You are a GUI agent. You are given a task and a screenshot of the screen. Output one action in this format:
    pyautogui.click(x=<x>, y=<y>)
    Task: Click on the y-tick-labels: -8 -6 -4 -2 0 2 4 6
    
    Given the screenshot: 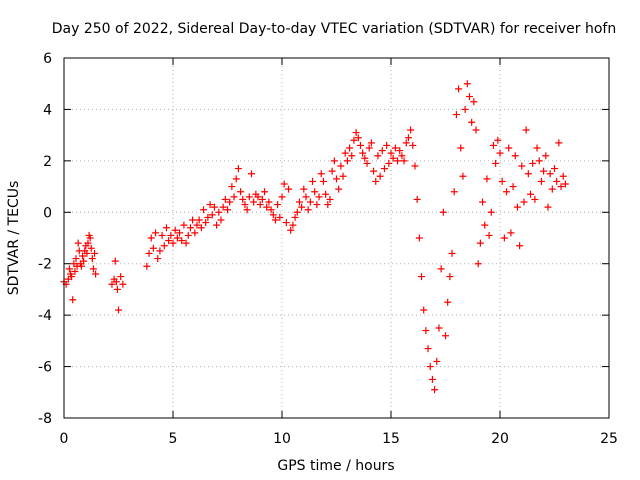 What is the action you would take?
    pyautogui.click(x=45, y=239)
    